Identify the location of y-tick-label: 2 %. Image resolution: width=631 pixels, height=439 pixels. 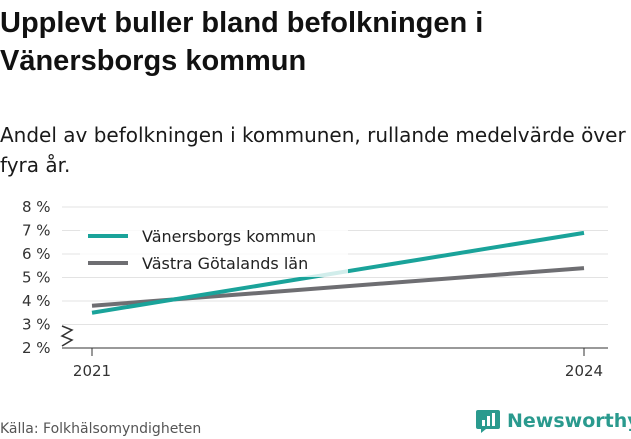
(36, 348).